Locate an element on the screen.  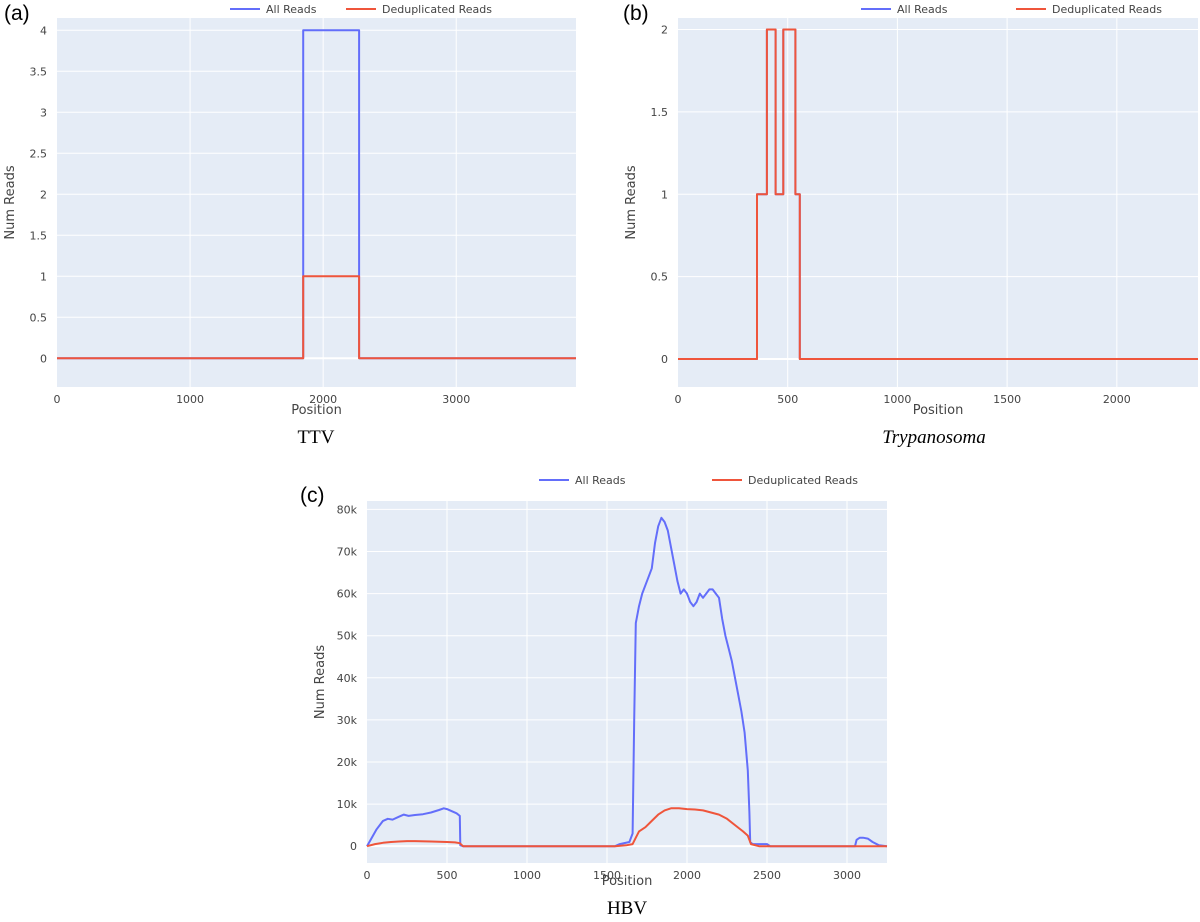
caption-a: TTV is located at coordinates (316, 437).